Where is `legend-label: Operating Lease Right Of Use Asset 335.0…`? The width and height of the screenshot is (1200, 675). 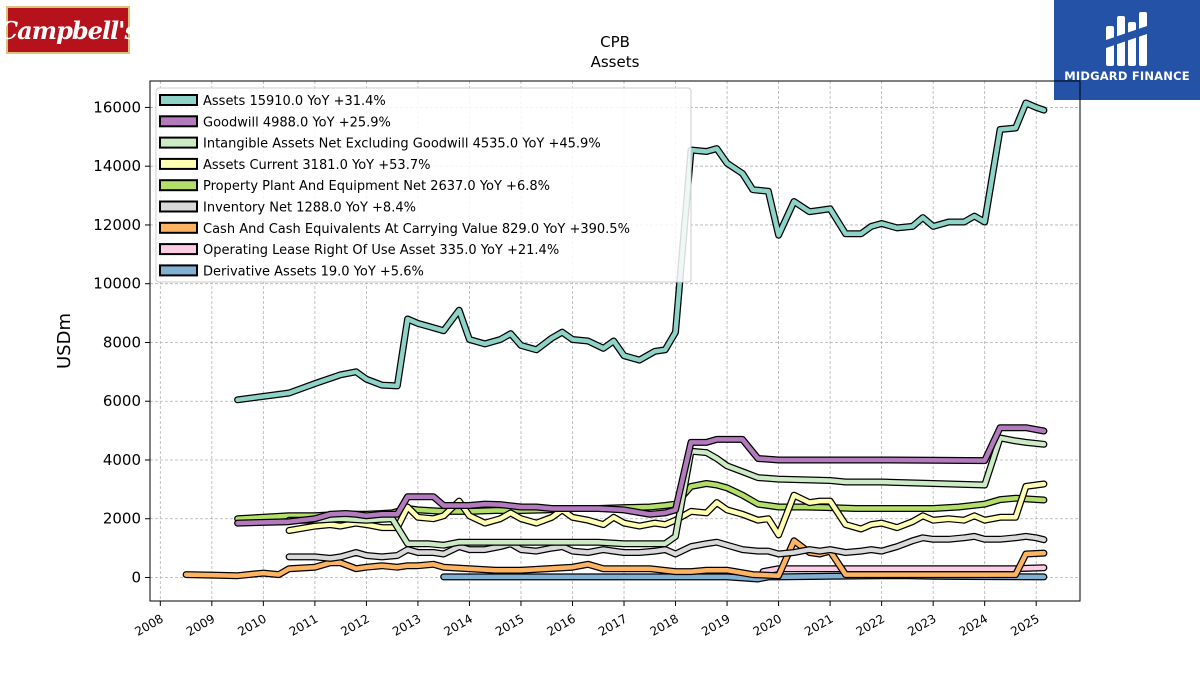 legend-label: Operating Lease Right Of Use Asset 335.0… is located at coordinates (381, 250).